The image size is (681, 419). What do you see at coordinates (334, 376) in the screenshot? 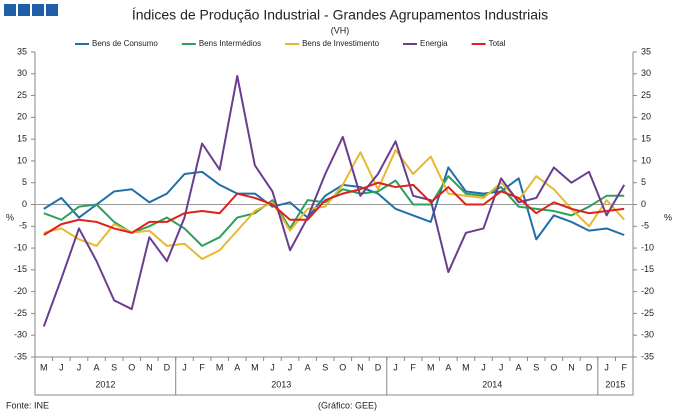
I see `x-axis-box` at bounding box center [334, 376].